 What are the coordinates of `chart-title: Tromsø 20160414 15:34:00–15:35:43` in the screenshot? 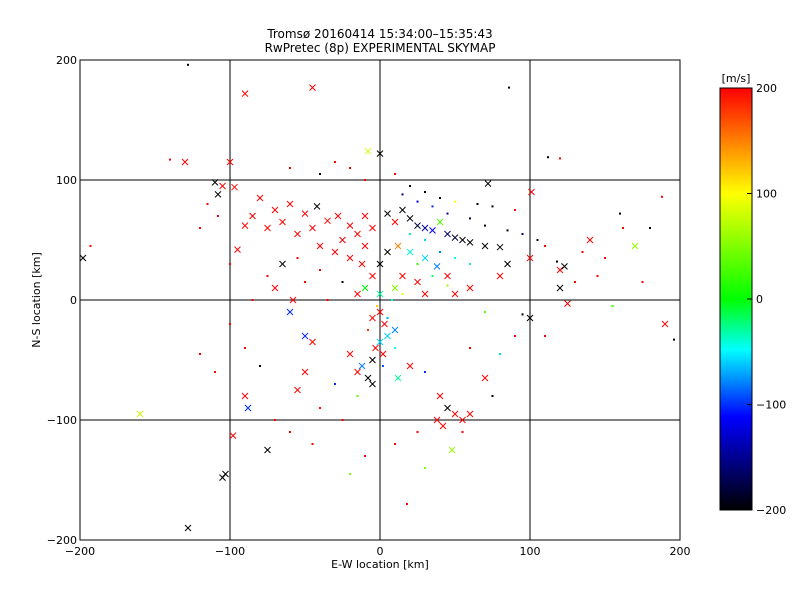 It's located at (379, 34).